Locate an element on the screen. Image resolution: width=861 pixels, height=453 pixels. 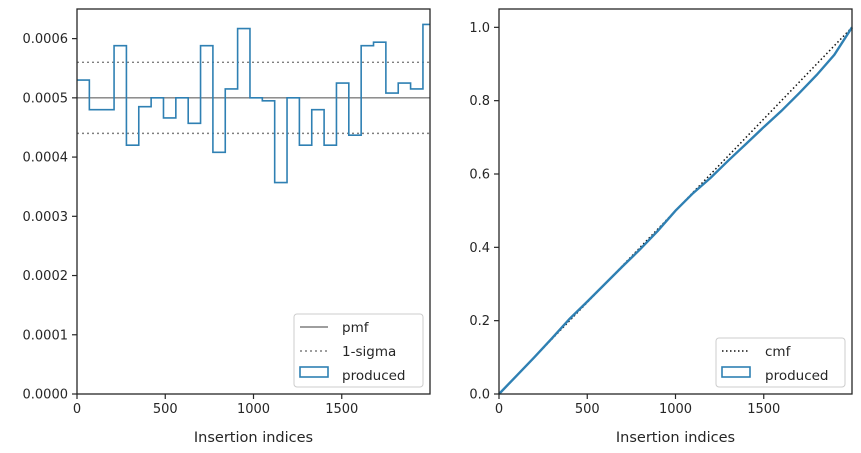
y-tick-label: 0.0006 is located at coordinates (46, 39).